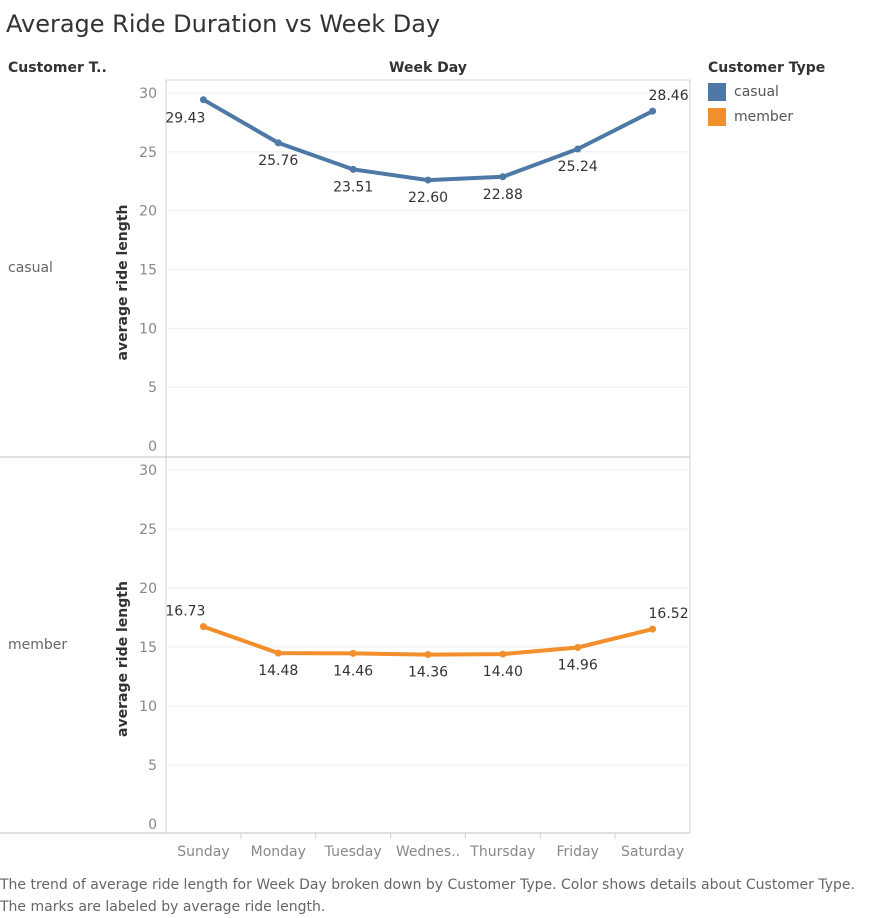  I want to click on data-label-member: 14.96, so click(578, 665).